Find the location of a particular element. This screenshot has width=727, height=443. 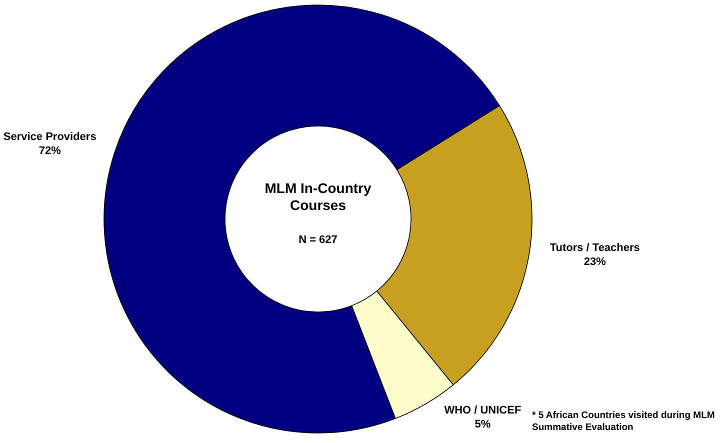

slice-label: WHO / UNICEF is located at coordinates (483, 410).